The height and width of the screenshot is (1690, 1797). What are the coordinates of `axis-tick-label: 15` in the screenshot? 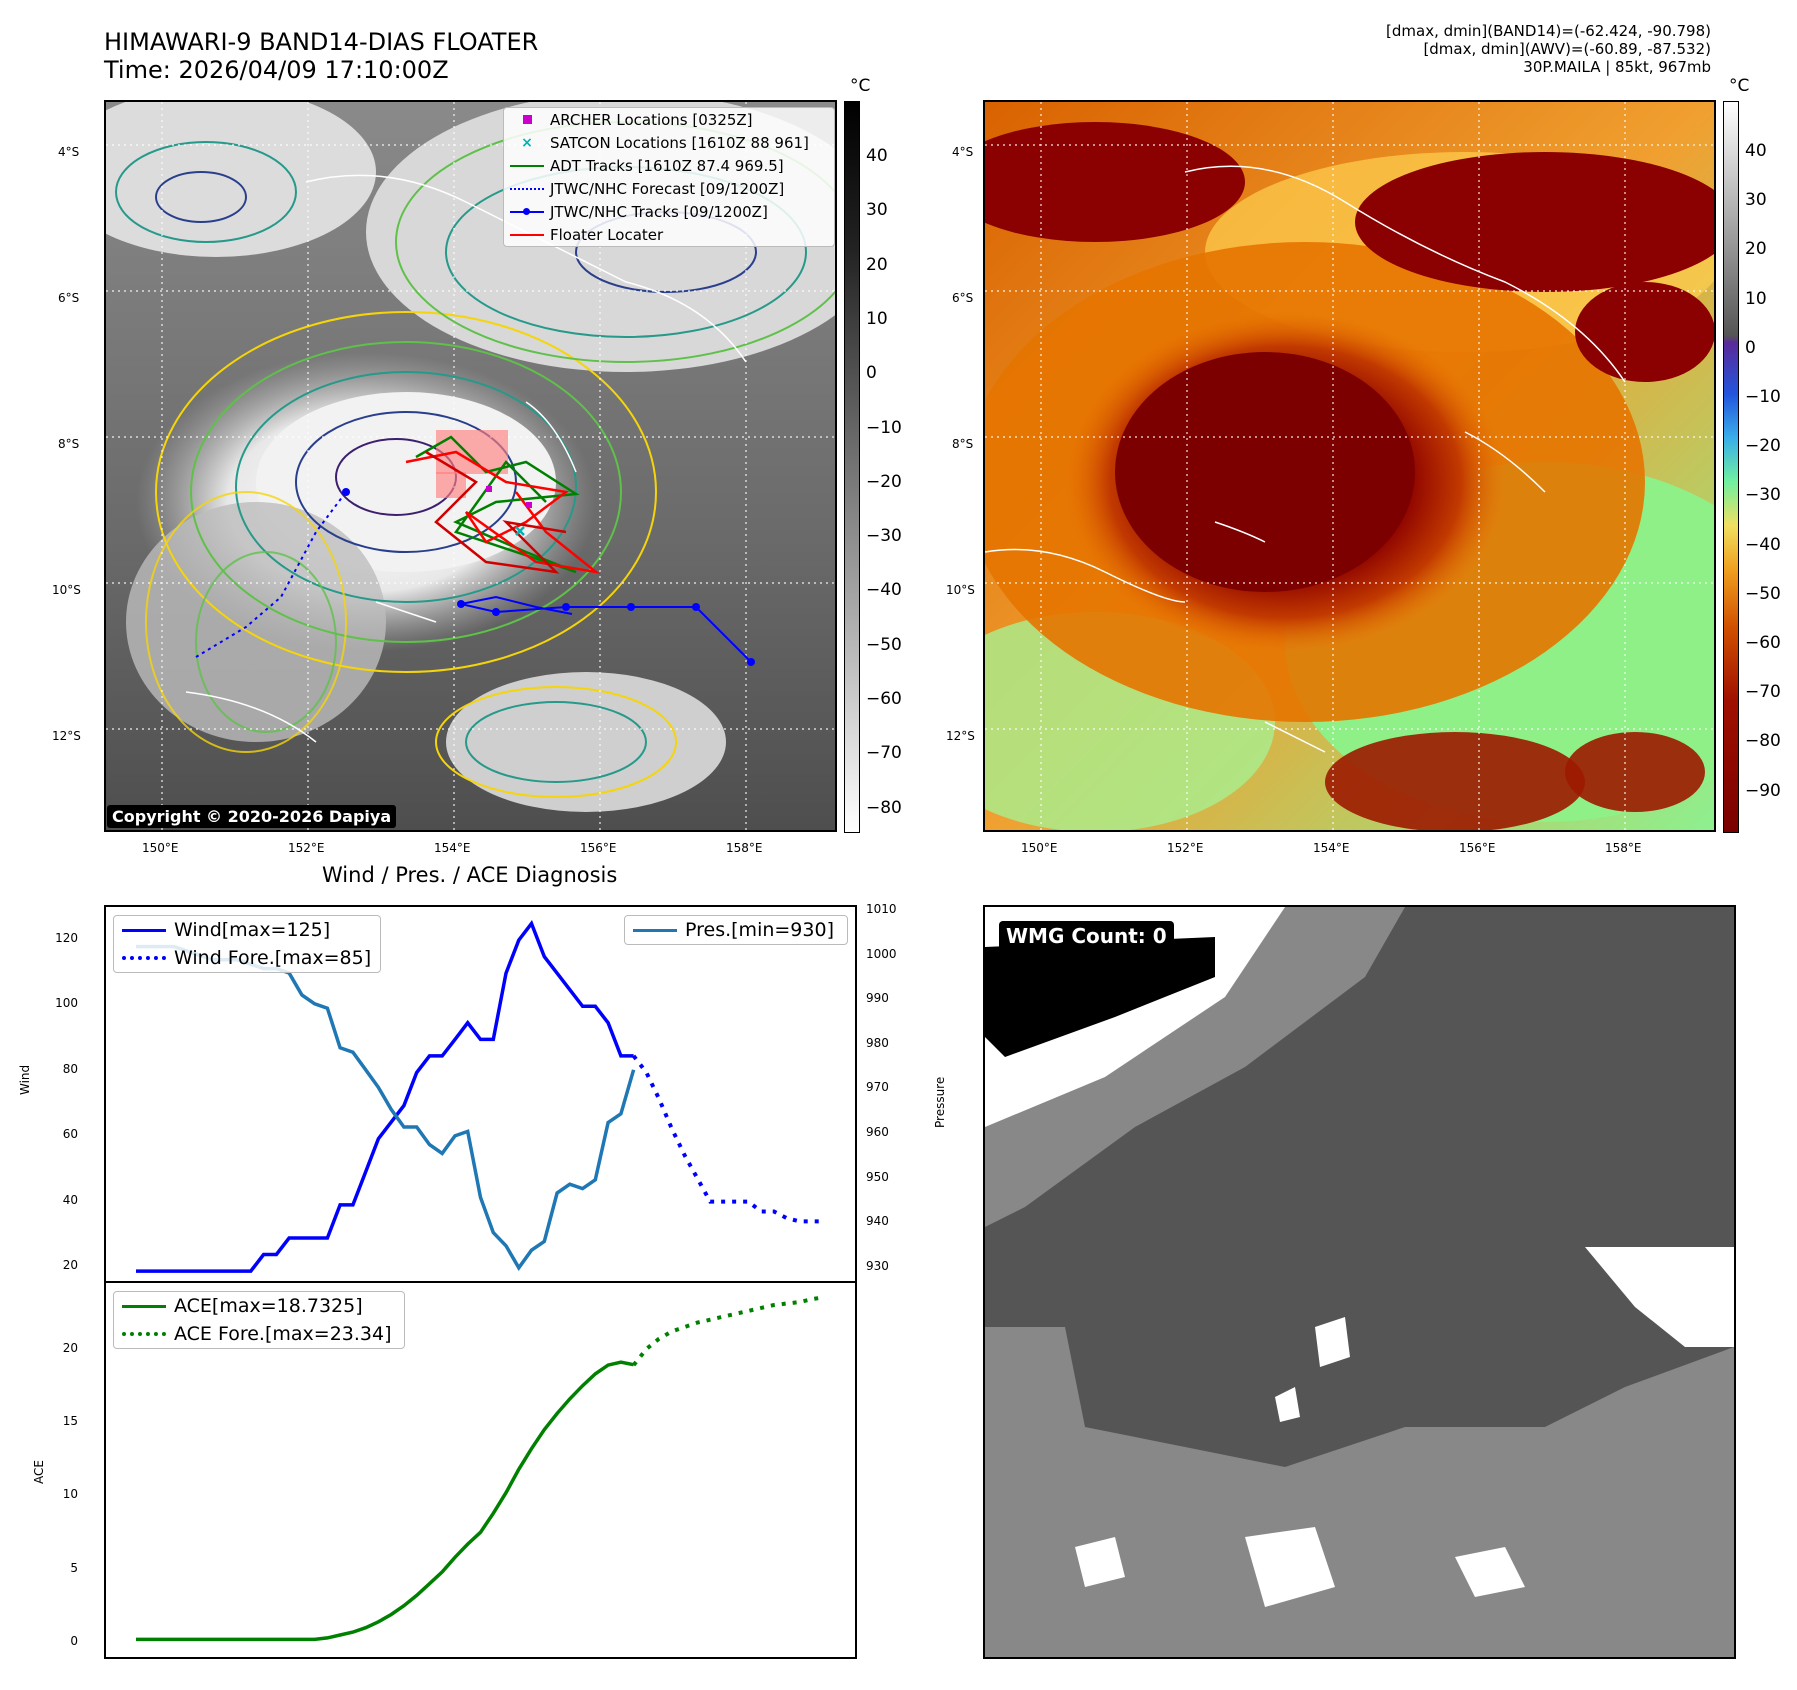 It's located at (70, 1421).